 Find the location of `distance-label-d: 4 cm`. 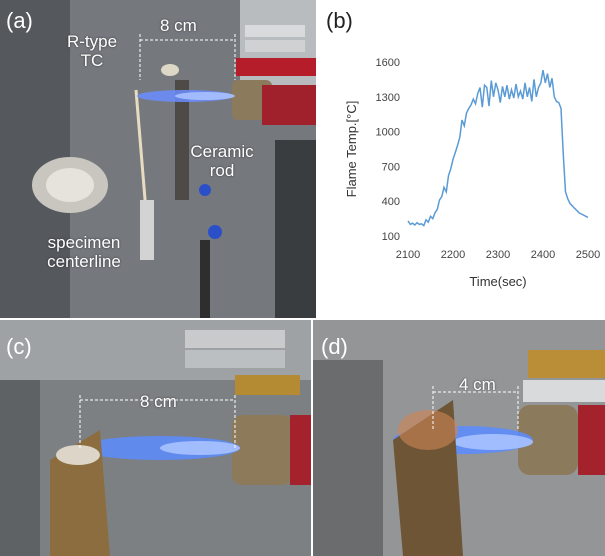

distance-label-d: 4 cm is located at coordinates (477, 384).